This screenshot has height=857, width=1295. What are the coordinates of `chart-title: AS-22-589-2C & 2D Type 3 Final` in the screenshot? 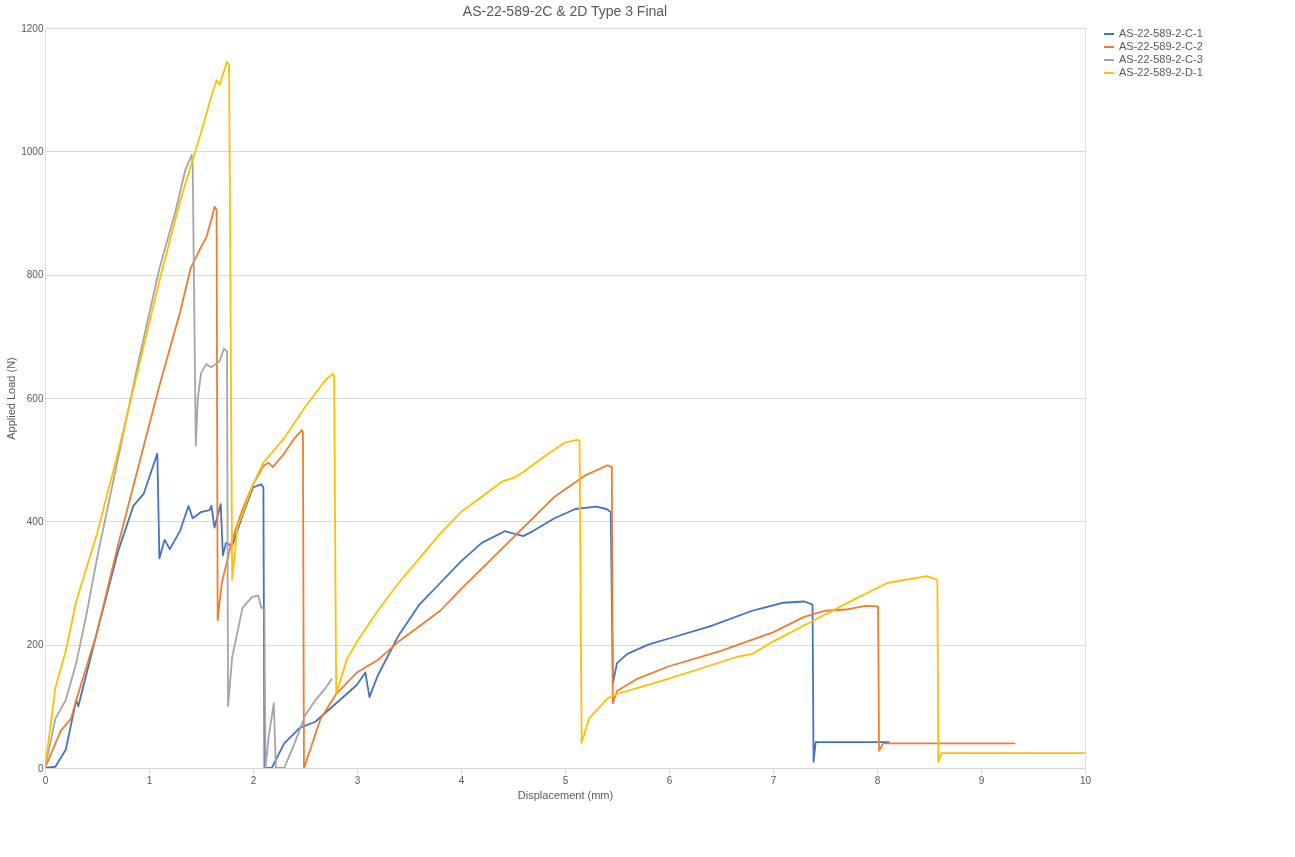 It's located at (565, 11).